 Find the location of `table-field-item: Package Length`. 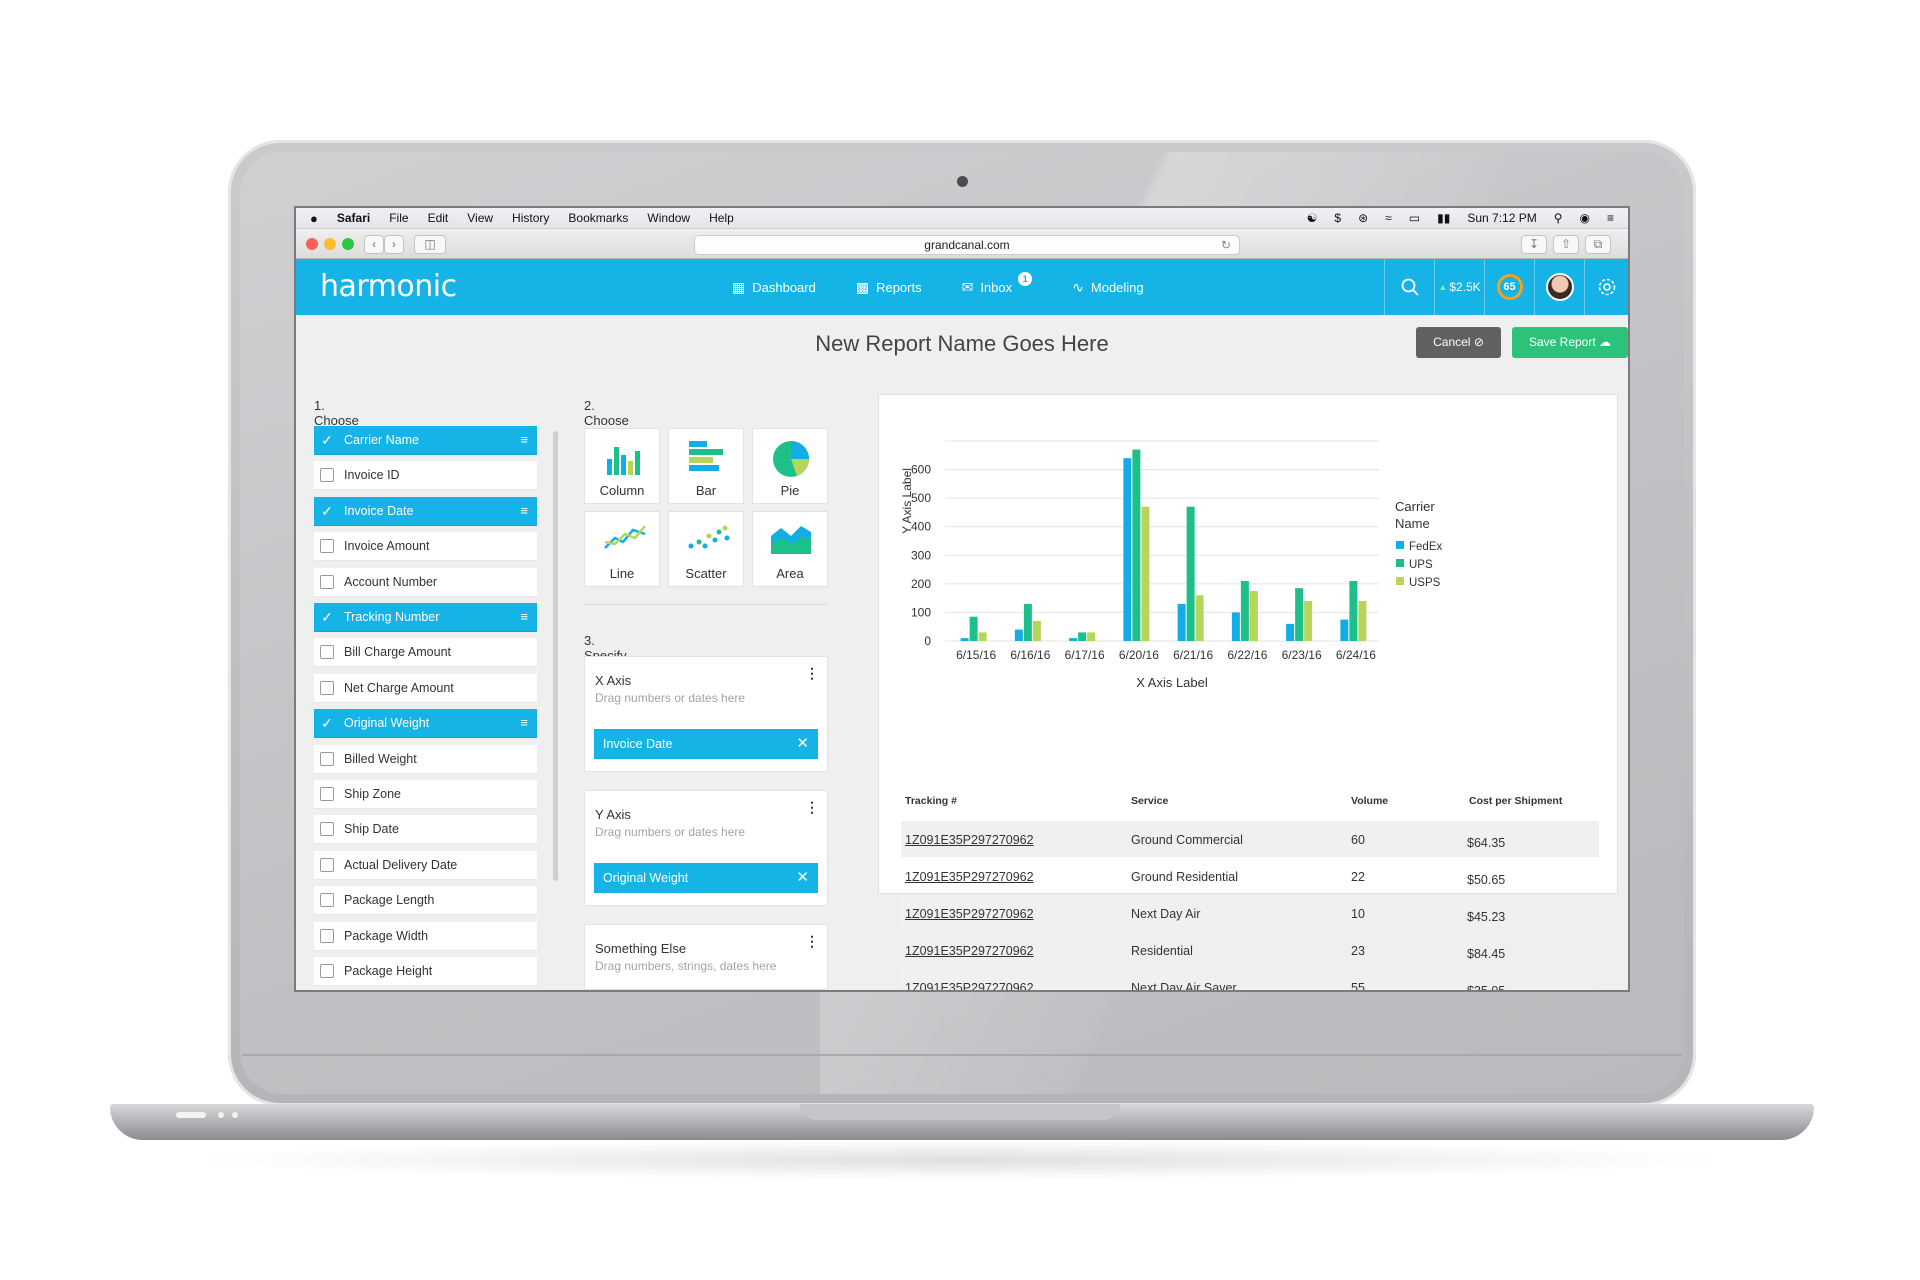

table-field-item: Package Length is located at coordinates (425, 901).